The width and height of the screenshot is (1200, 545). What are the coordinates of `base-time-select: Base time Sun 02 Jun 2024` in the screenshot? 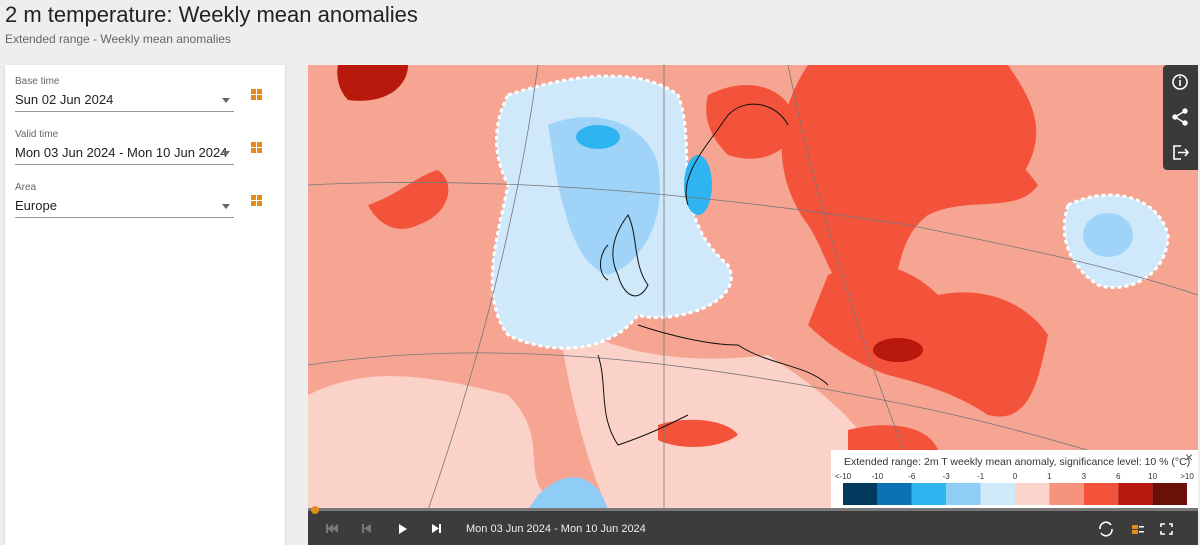 It's located at (124, 88).